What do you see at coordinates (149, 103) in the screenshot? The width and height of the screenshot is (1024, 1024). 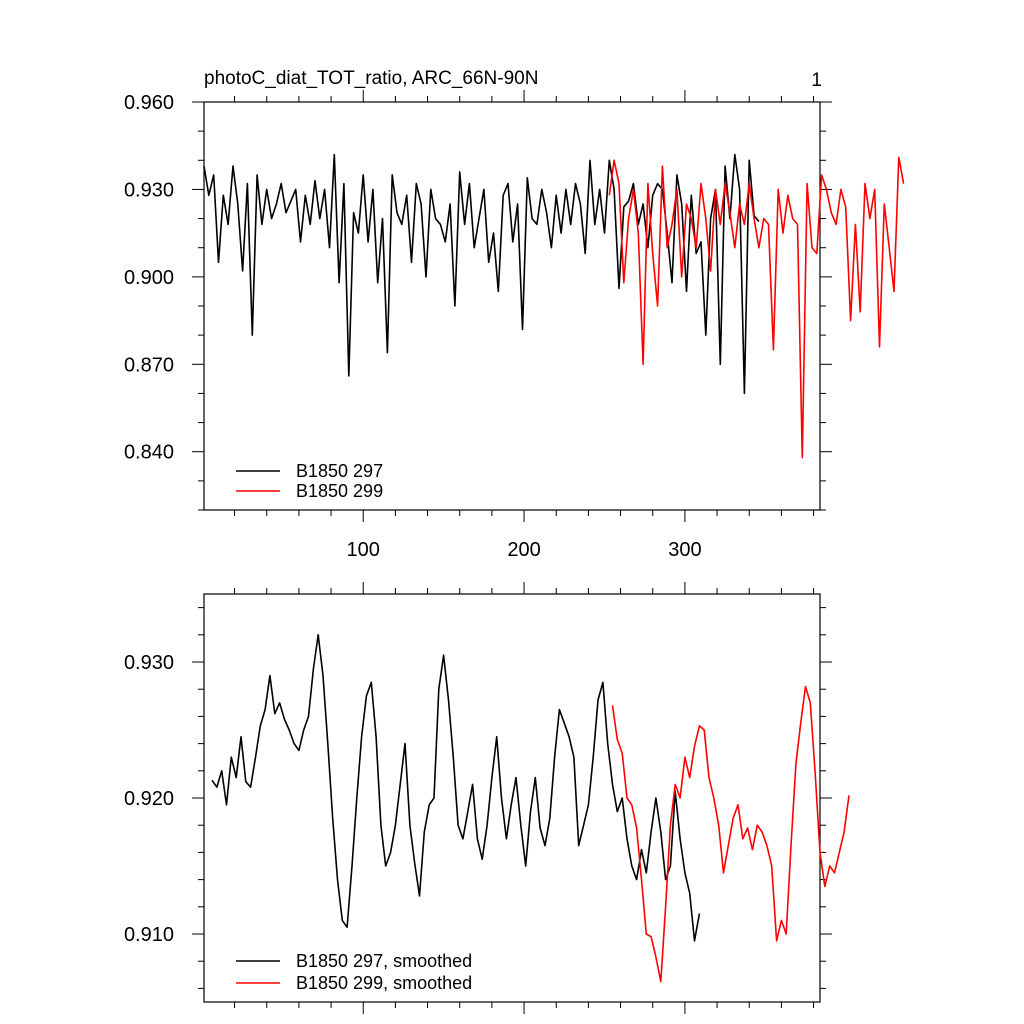 I see `y-tick-label: 0.960` at bounding box center [149, 103].